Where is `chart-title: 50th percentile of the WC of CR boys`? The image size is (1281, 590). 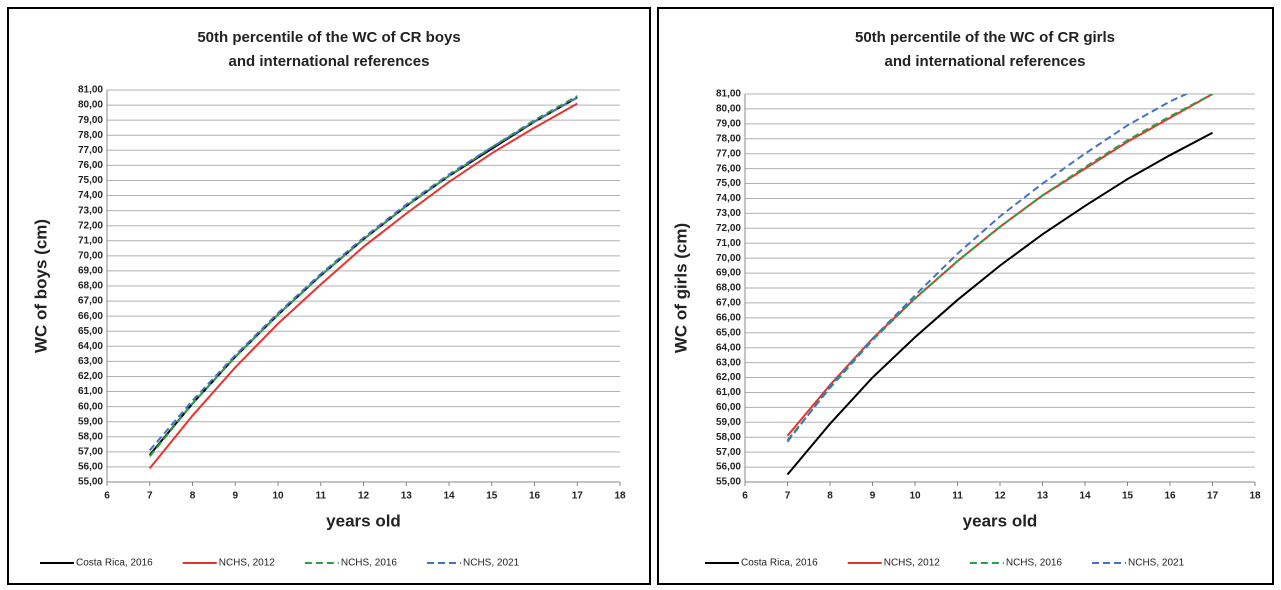
chart-title: 50th percentile of the WC of CR boys is located at coordinates (328, 37).